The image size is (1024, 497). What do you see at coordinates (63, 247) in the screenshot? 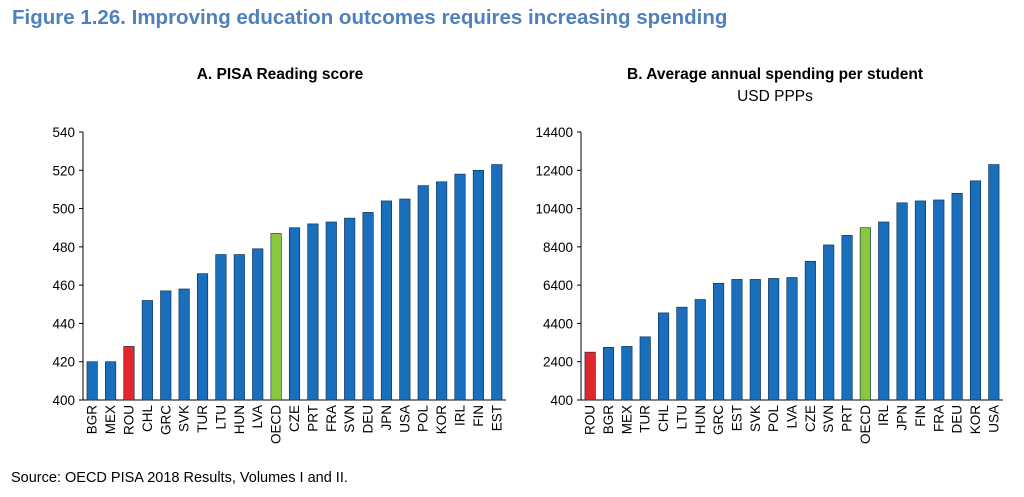
I see `y-tick-label: 480` at bounding box center [63, 247].